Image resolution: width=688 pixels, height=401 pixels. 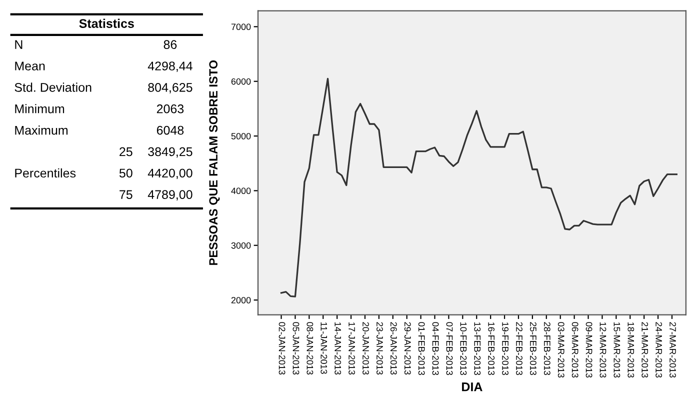 I want to click on x-tick-label: 05-JAN-2013, so click(x=296, y=348).